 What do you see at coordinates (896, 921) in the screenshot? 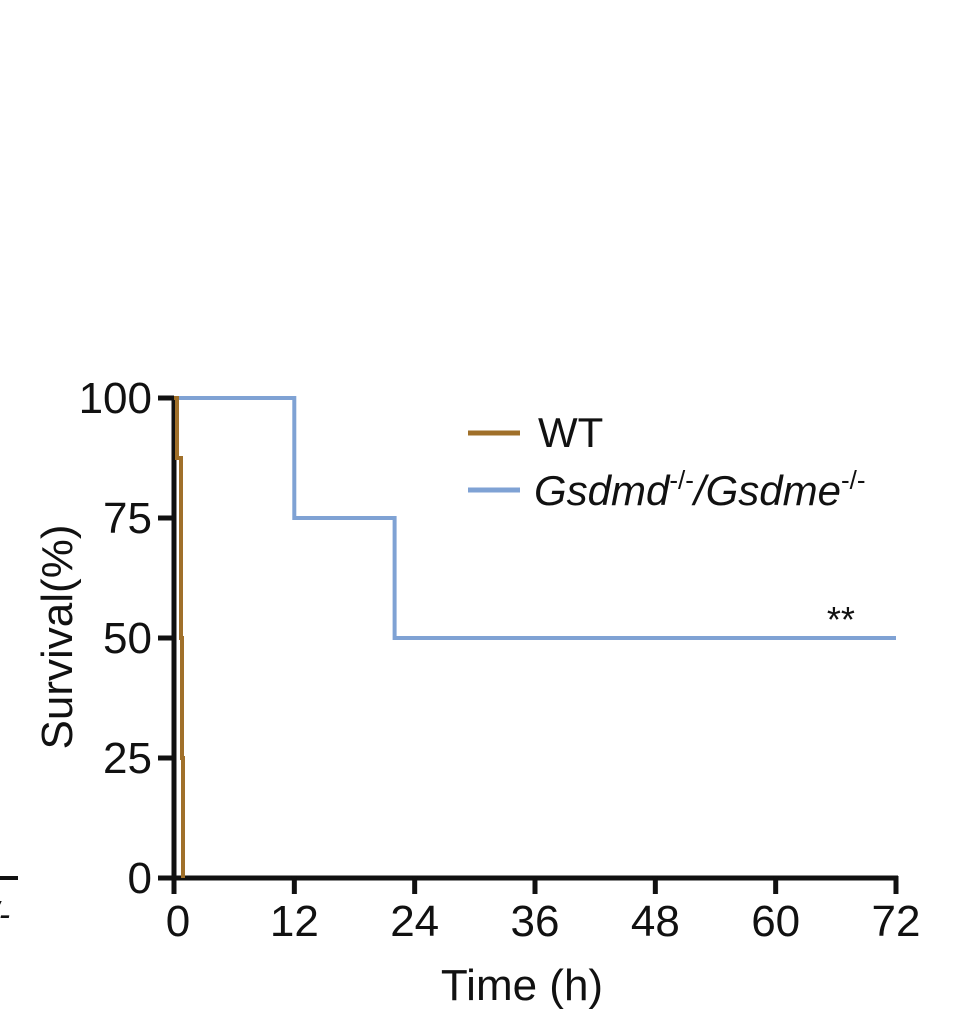
I see `x-tick-label-72: 72` at bounding box center [896, 921].